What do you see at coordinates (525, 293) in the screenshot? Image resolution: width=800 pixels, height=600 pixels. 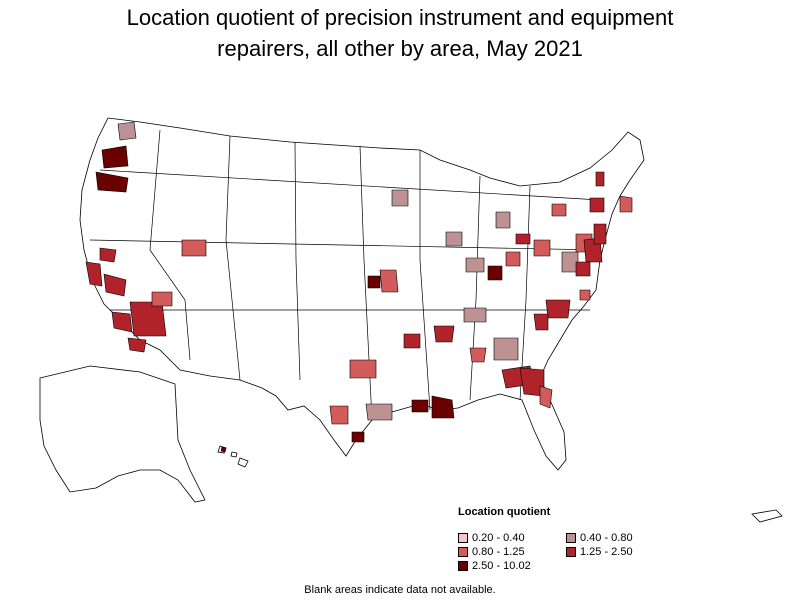 I see `state-line-east` at bounding box center [525, 293].